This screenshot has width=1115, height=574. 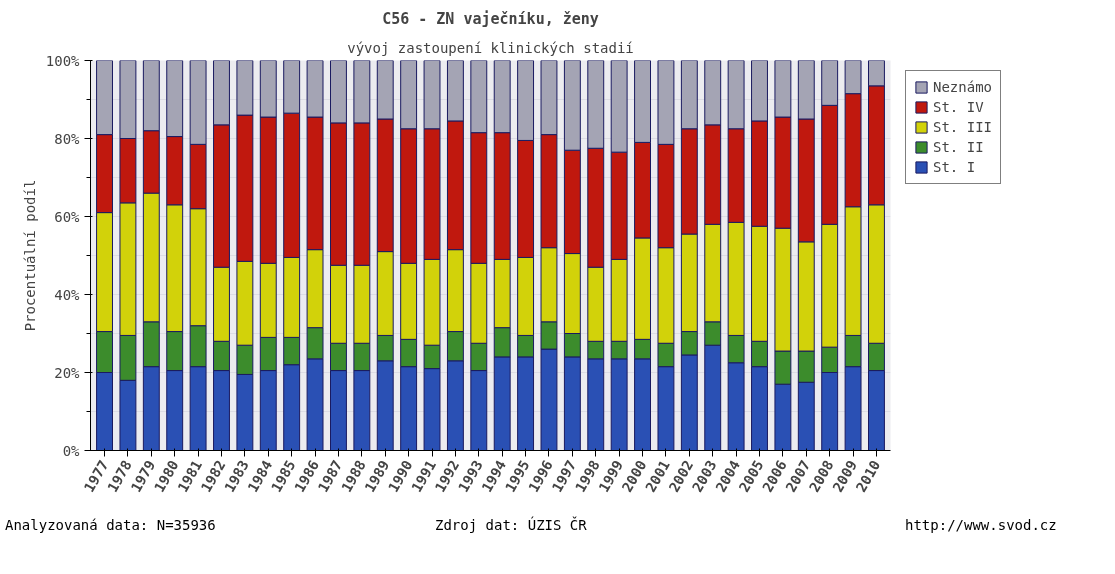 I want to click on legend-label: St. II, so click(x=958, y=147).